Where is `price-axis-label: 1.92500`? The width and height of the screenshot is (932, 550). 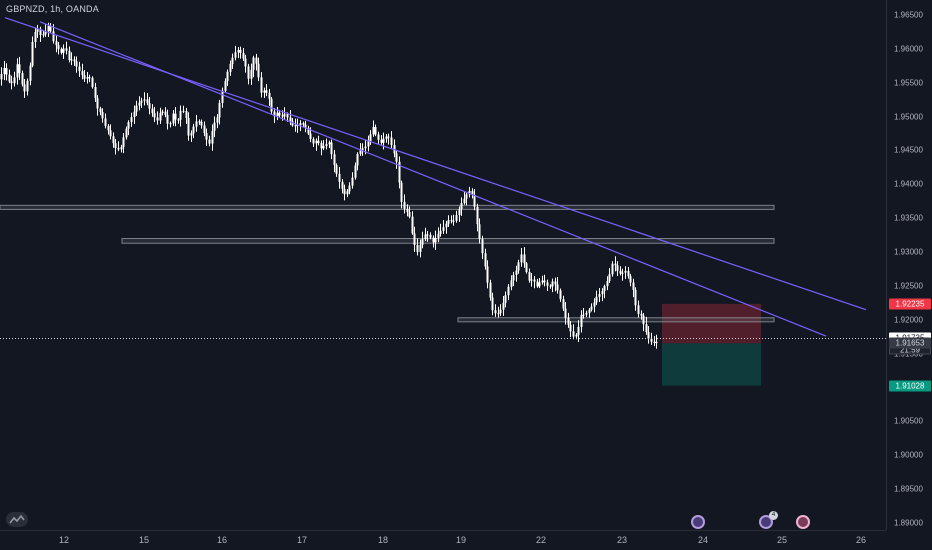
price-axis-label: 1.92500 is located at coordinates (908, 286).